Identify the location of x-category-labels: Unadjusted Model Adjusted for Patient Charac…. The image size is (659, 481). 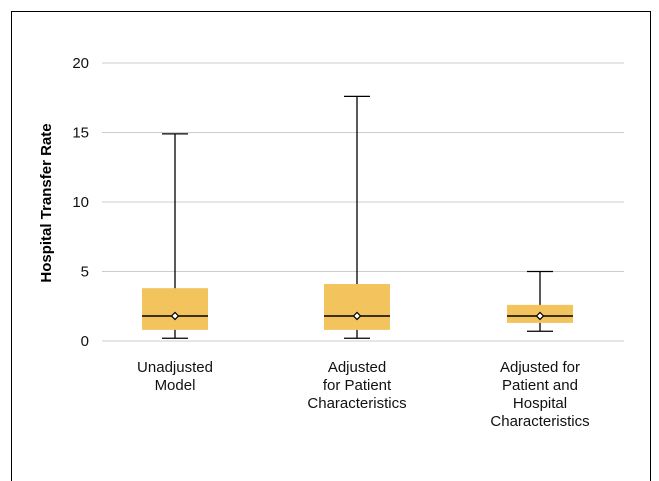
(363, 394).